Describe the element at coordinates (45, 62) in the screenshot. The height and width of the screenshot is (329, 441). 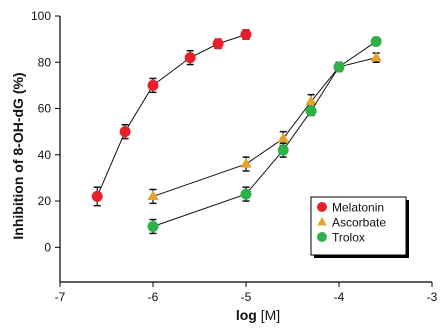
I see `y-tick-label: 80` at that location.